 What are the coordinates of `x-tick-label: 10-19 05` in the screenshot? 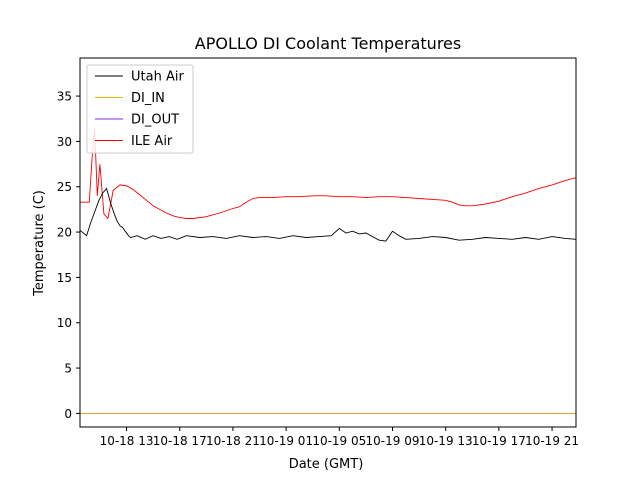 It's located at (339, 441).